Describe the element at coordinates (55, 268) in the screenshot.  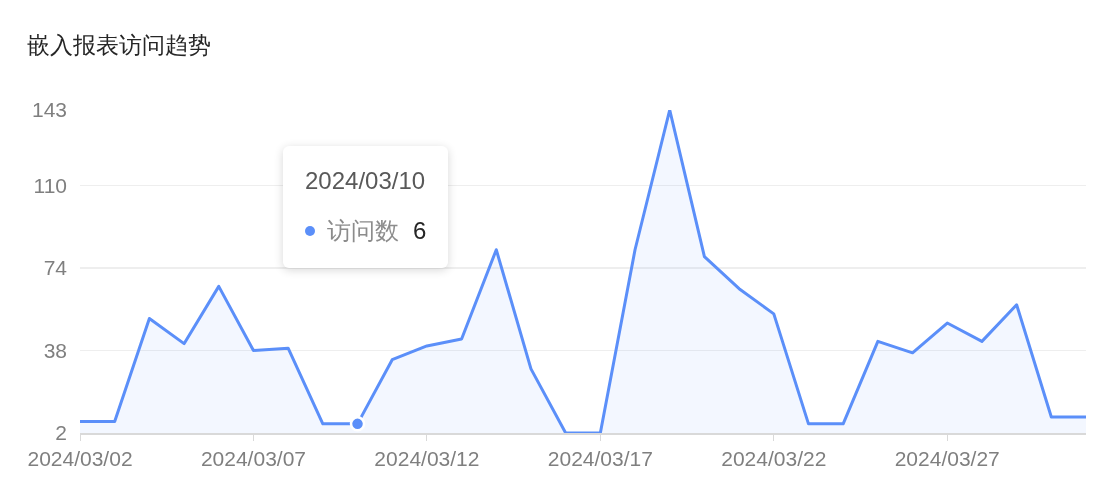
I see `y-tick-label: 74` at that location.